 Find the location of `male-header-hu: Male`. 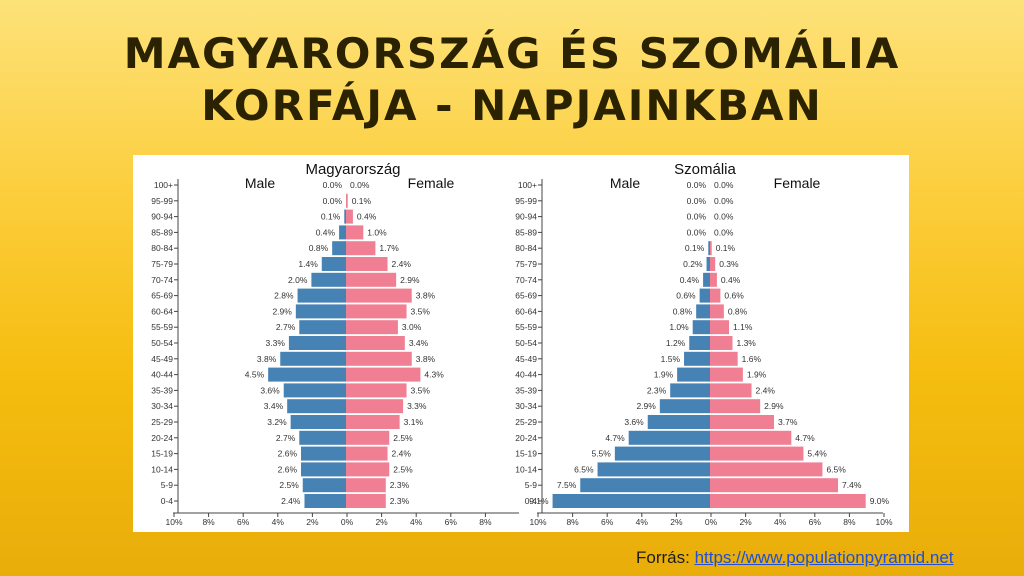

male-header-hu: Male is located at coordinates (260, 183).